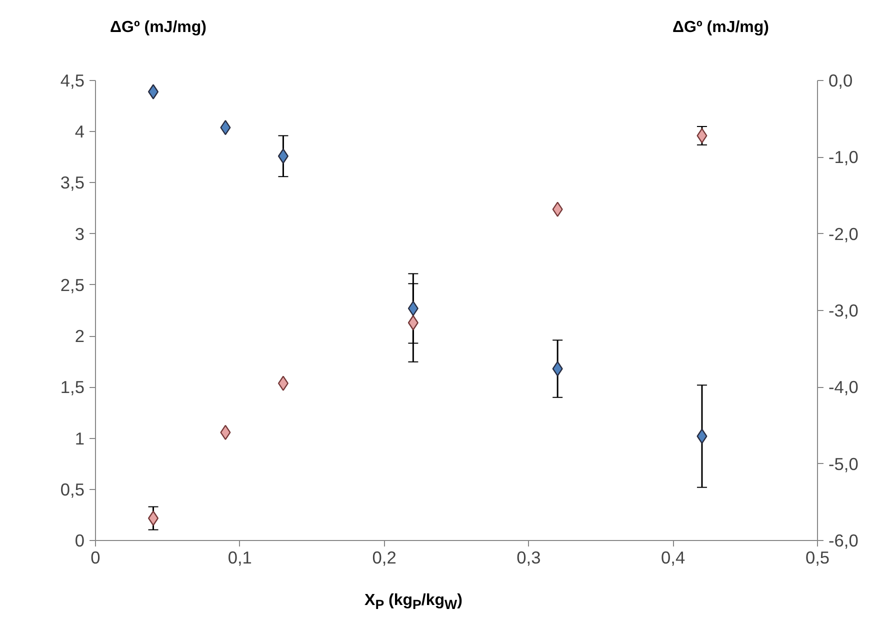 Image resolution: width=874 pixels, height=643 pixels. Describe the element at coordinates (72, 387) in the screenshot. I see `y-tick-label: 1,5` at that location.